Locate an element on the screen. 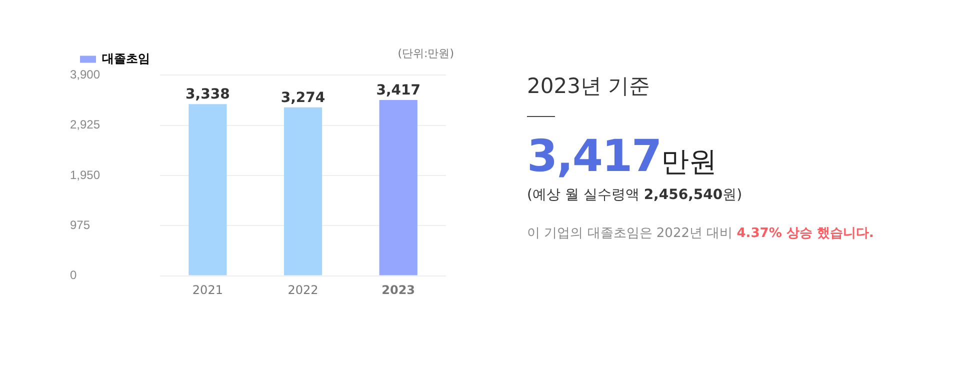 The width and height of the screenshot is (953, 365). text: 4.37% 상승 했습니다. is located at coordinates (805, 233).